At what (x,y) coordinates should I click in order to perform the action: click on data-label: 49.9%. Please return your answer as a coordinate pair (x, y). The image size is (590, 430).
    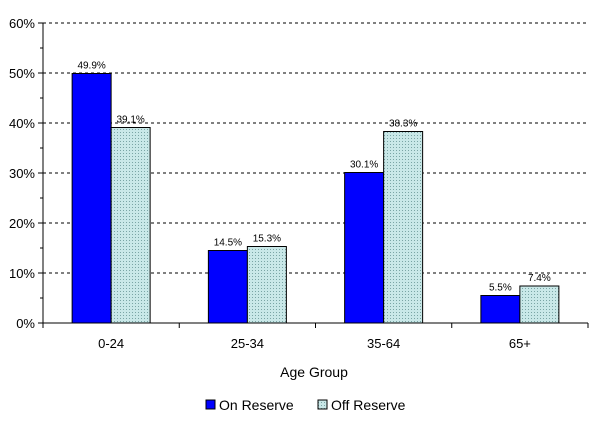
    Looking at the image, I should click on (91, 66).